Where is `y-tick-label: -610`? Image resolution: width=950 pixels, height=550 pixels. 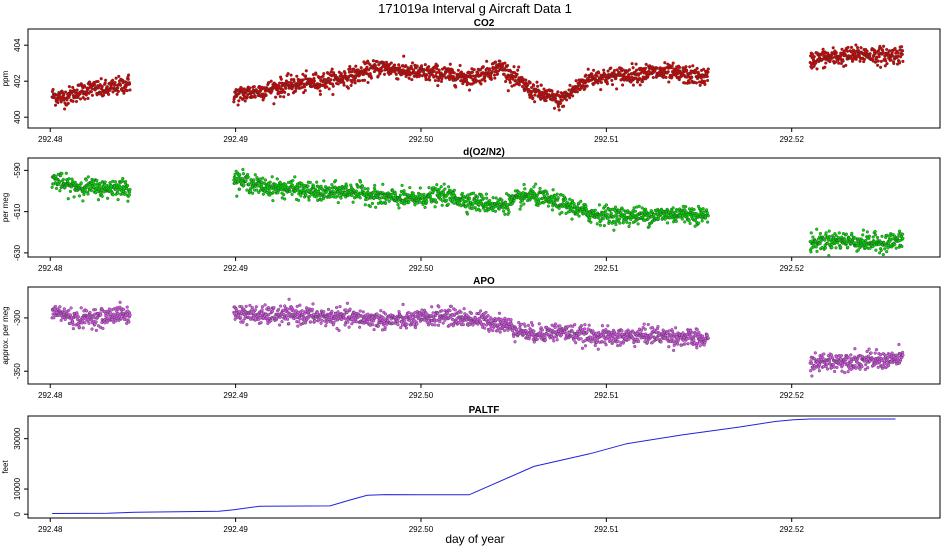
y-tick-label: -610 is located at coordinates (17, 211).